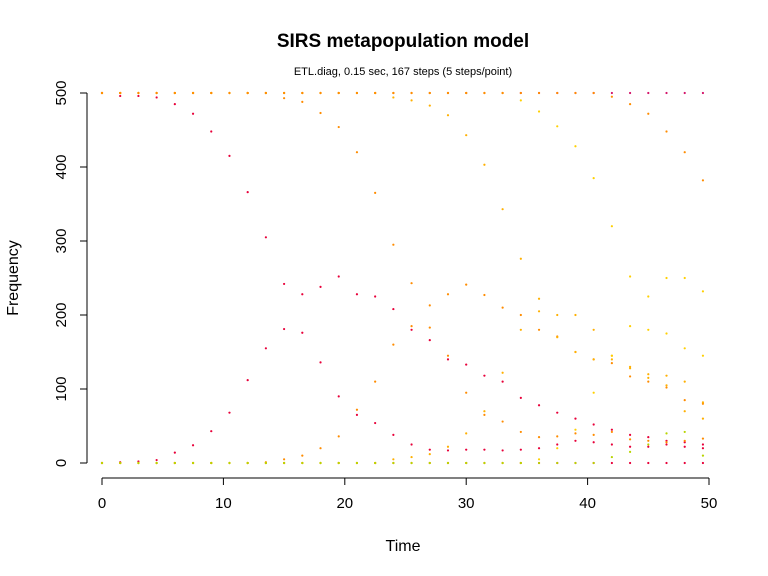 Image resolution: width=768 pixels, height=576 pixels. Describe the element at coordinates (408, 494) in the screenshot. I see `x-axis: 0 10 20 30 40 50` at that location.